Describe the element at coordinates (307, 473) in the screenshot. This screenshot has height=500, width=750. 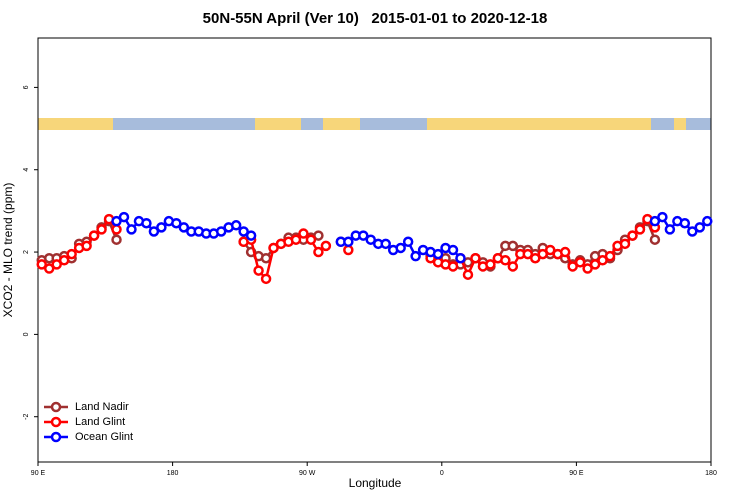
I see `x-tick-label: 90 W` at that location.